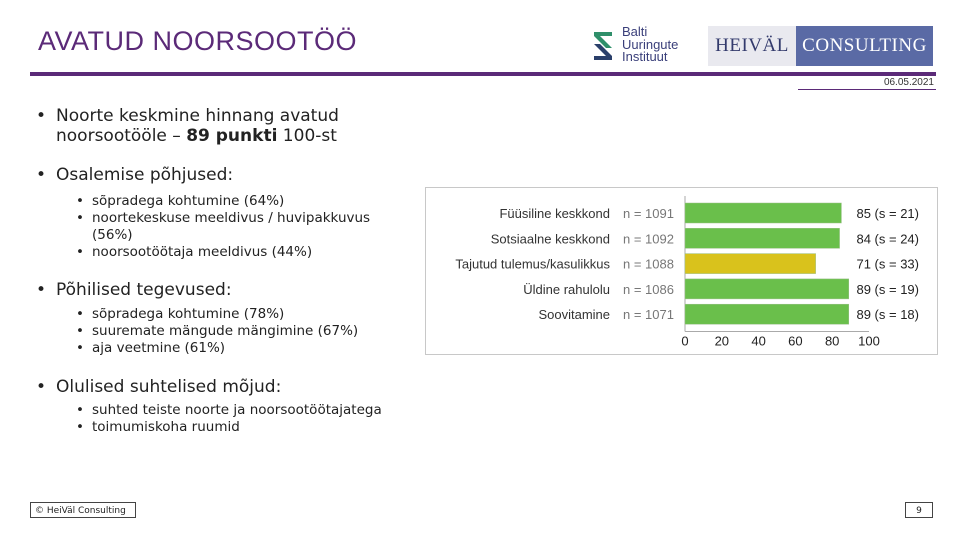 This screenshot has width=960, height=540. Describe the element at coordinates (83, 510) in the screenshot. I see `copyright-footer: © HeiVäl Consulting` at that location.